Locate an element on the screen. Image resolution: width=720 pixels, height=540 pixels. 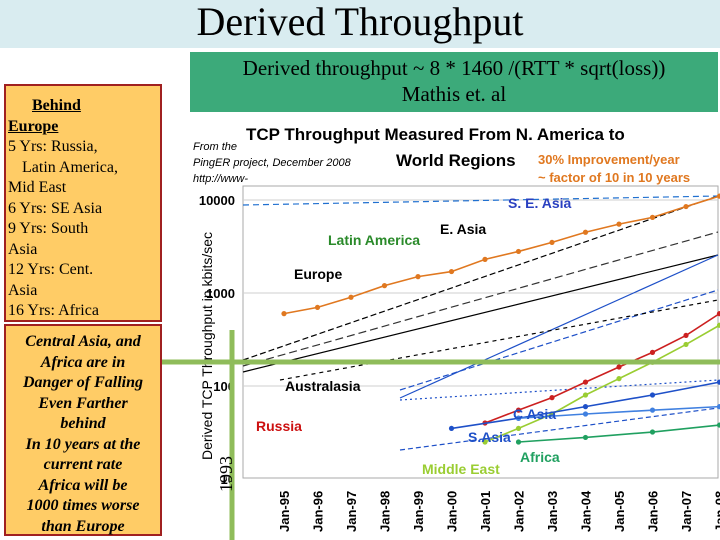
x-tick-label: Jan-00 is located at coordinates (452, 511).